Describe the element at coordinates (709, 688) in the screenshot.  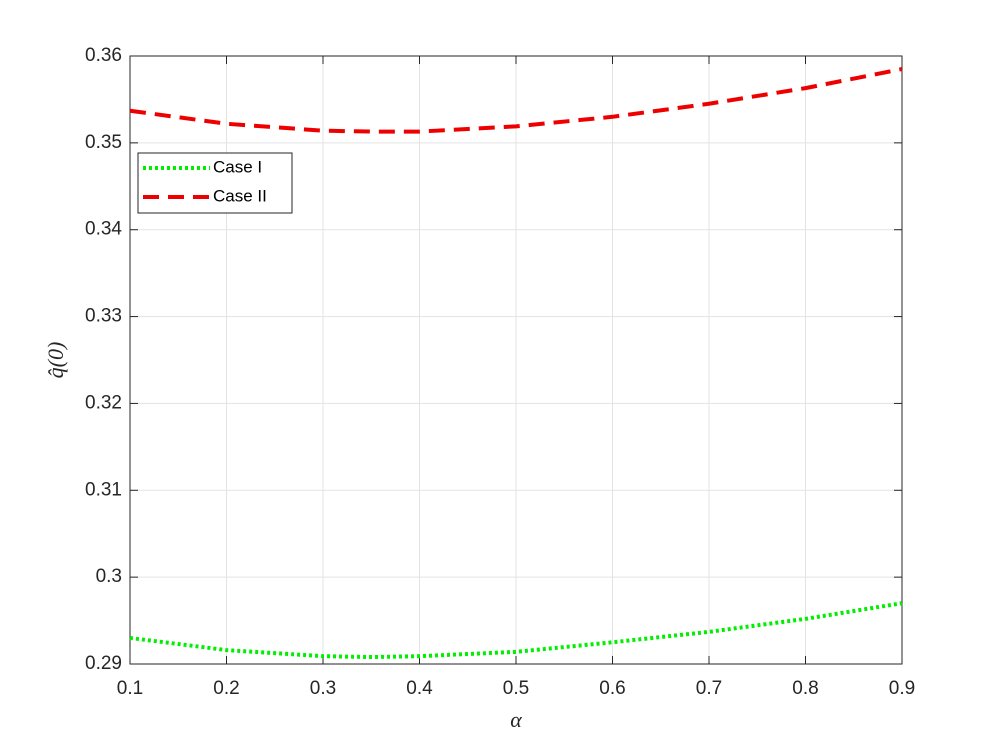
I see `x-tick-label: 0.7` at that location.